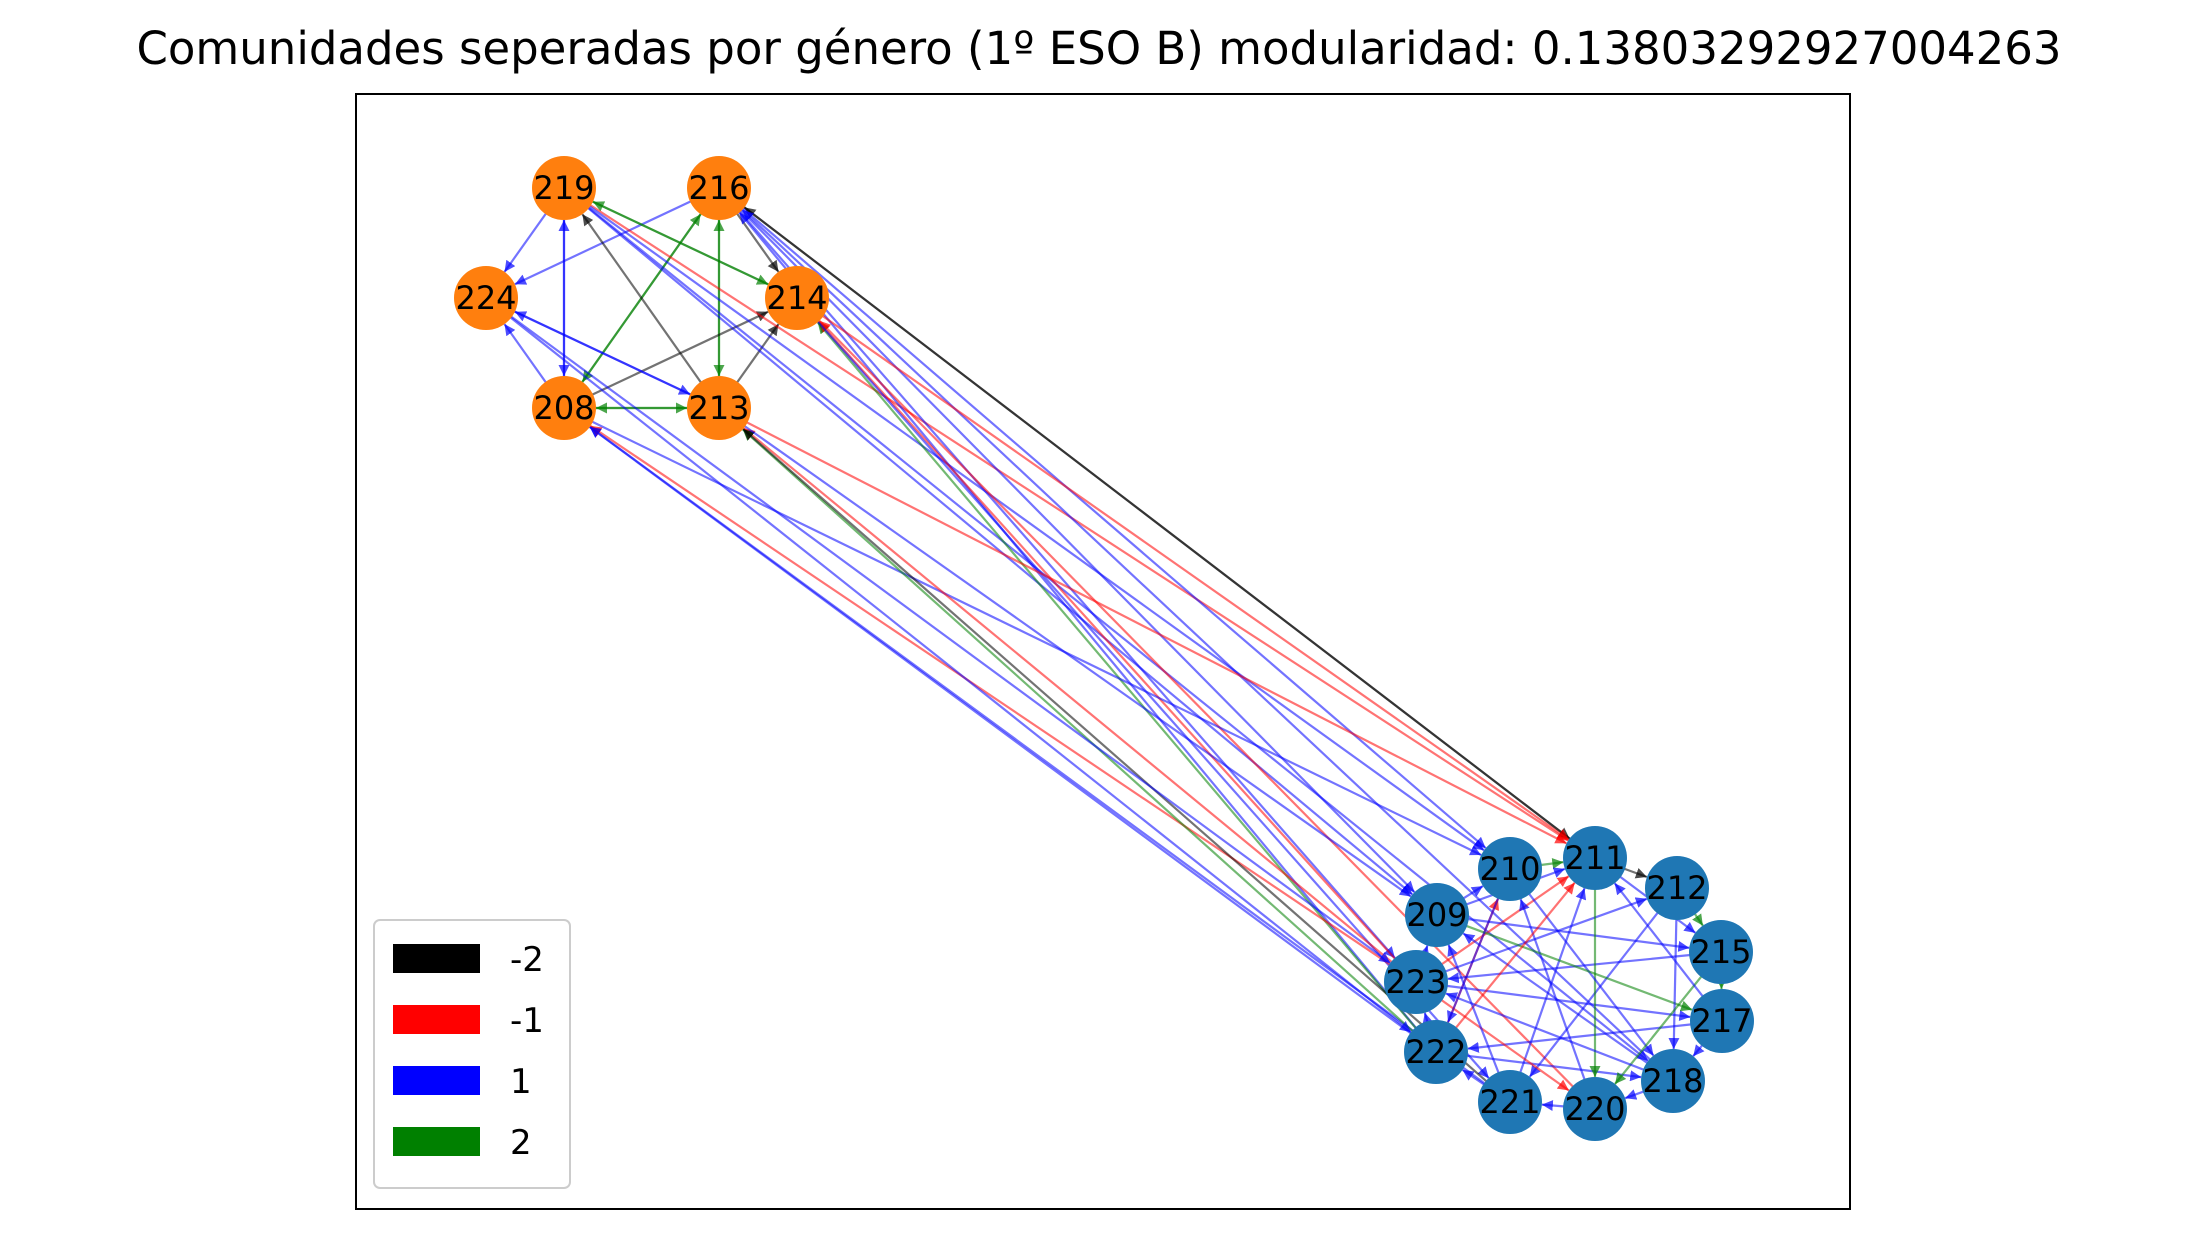 Image resolution: width=2198 pixels, height=1233 pixels. I want to click on legend: -2 -1 1 2, so click(472, 1054).